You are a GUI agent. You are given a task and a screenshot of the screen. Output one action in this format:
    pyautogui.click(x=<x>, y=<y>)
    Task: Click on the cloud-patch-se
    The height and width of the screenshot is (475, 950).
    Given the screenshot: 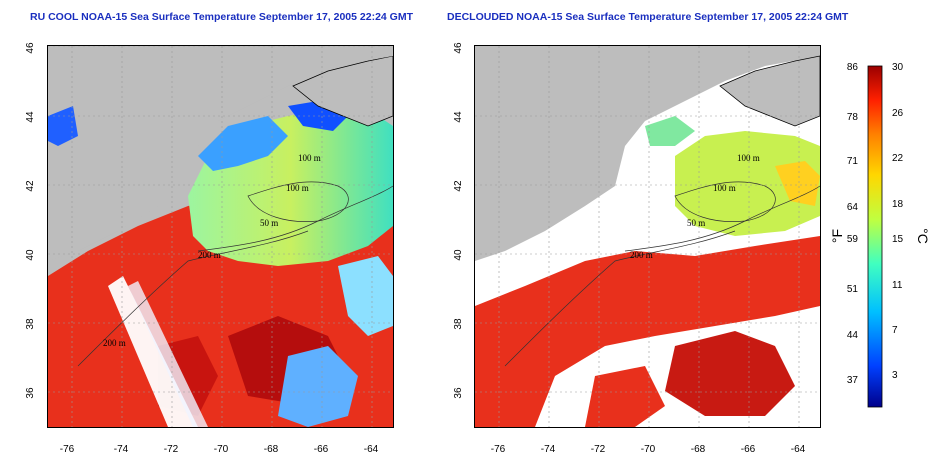 What is the action you would take?
    pyautogui.click(x=318, y=386)
    